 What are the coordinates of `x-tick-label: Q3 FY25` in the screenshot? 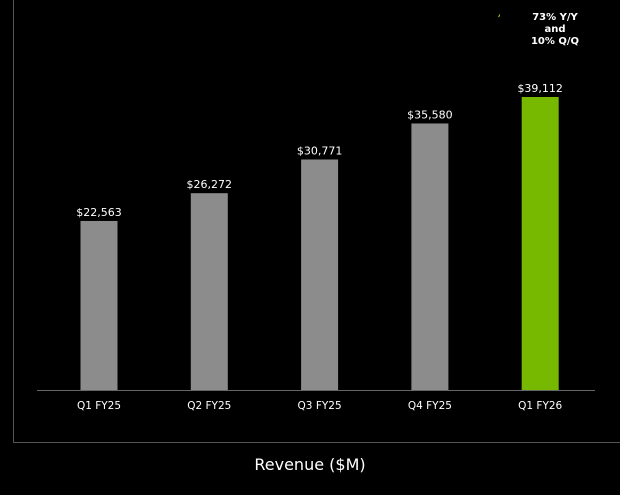 It's located at (320, 406).